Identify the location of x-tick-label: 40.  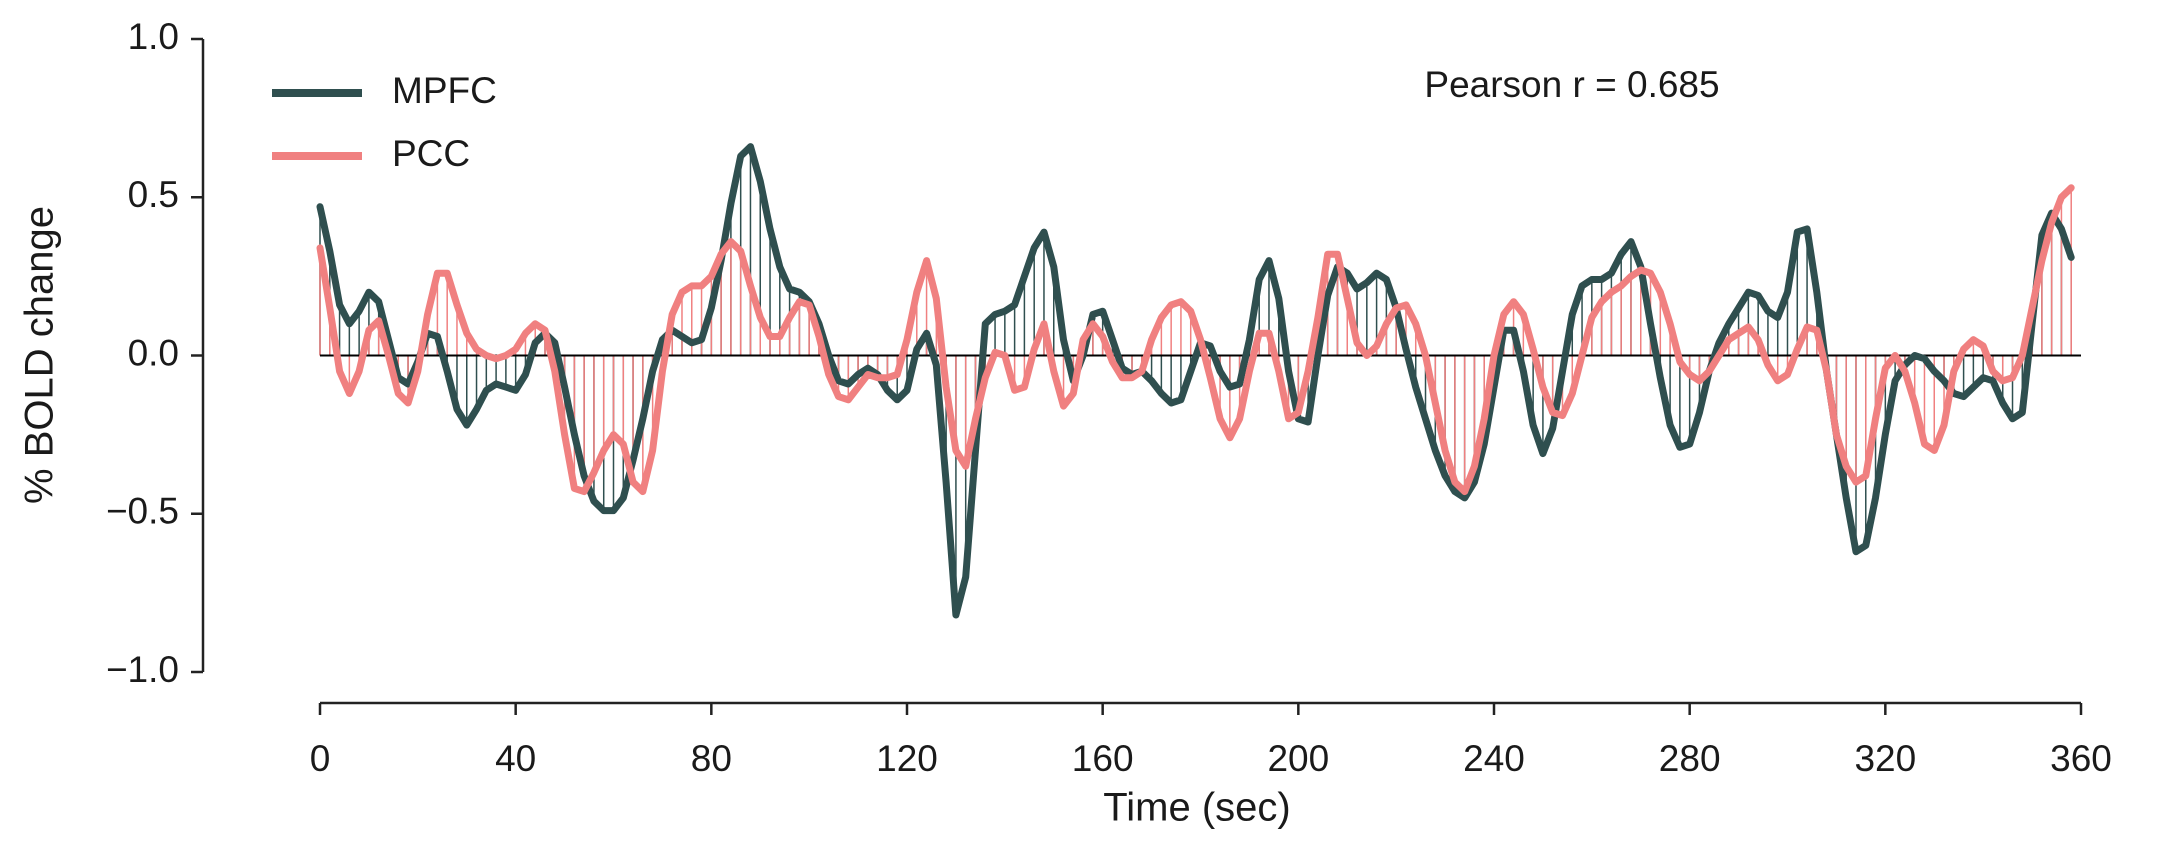
(515, 758).